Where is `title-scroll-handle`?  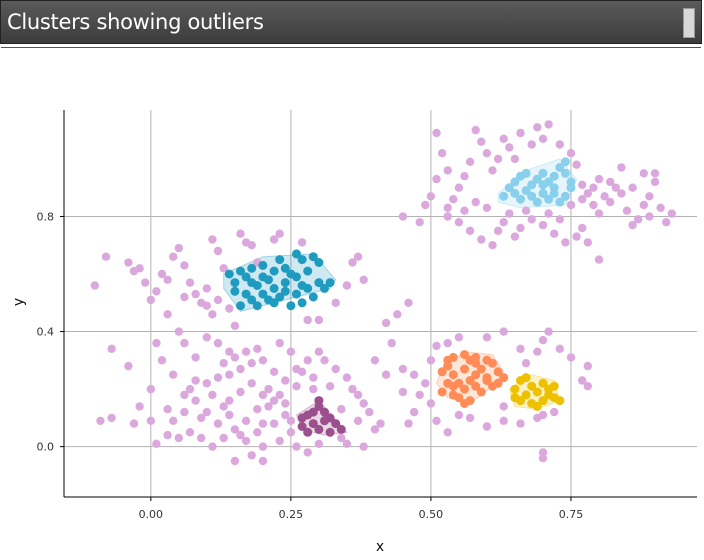
title-scroll-handle is located at coordinates (689, 23).